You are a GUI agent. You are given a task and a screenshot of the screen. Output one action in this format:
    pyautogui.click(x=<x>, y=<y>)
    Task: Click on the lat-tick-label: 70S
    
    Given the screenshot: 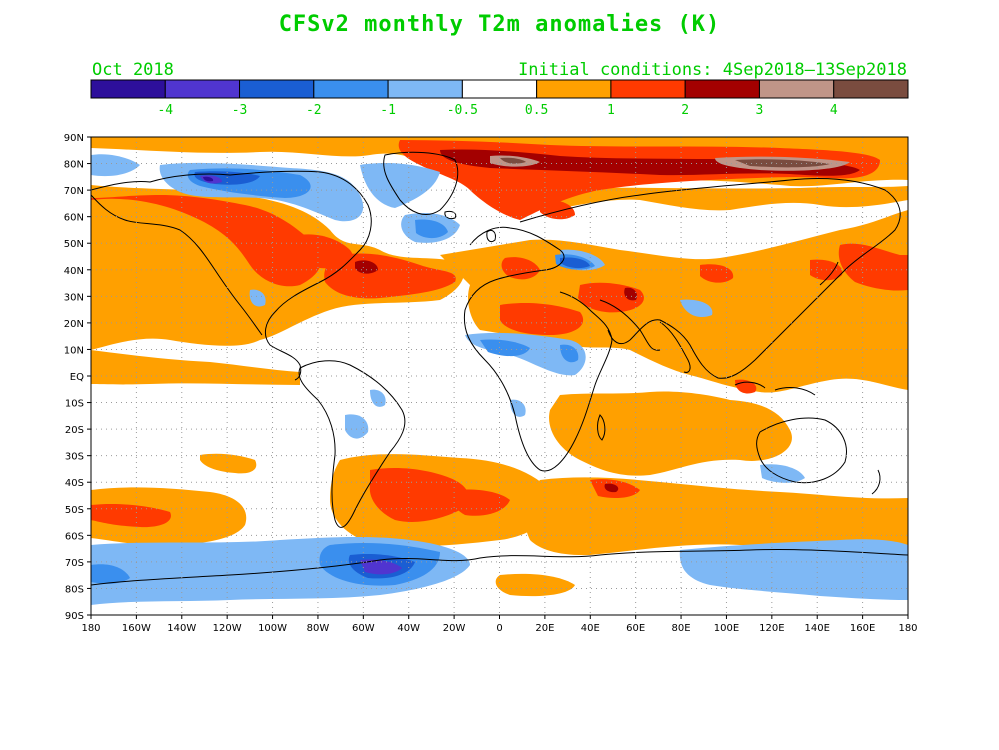 What is the action you would take?
    pyautogui.click(x=74, y=563)
    